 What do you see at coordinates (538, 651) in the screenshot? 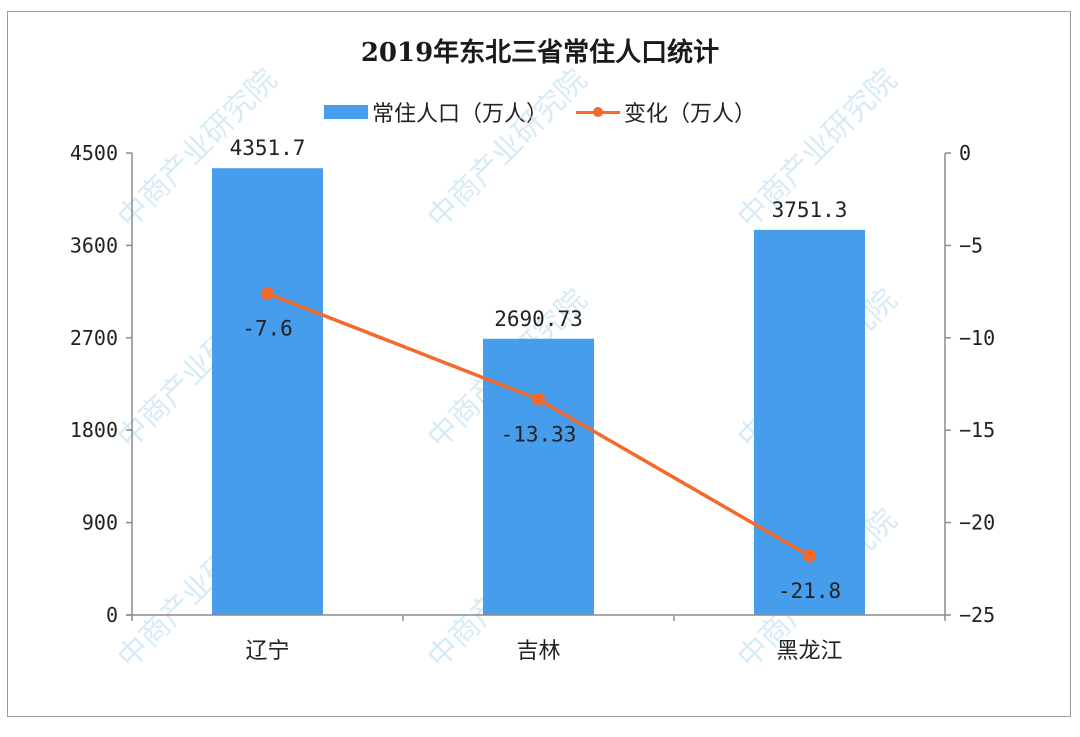
I see `category-label: 吉林` at bounding box center [538, 651].